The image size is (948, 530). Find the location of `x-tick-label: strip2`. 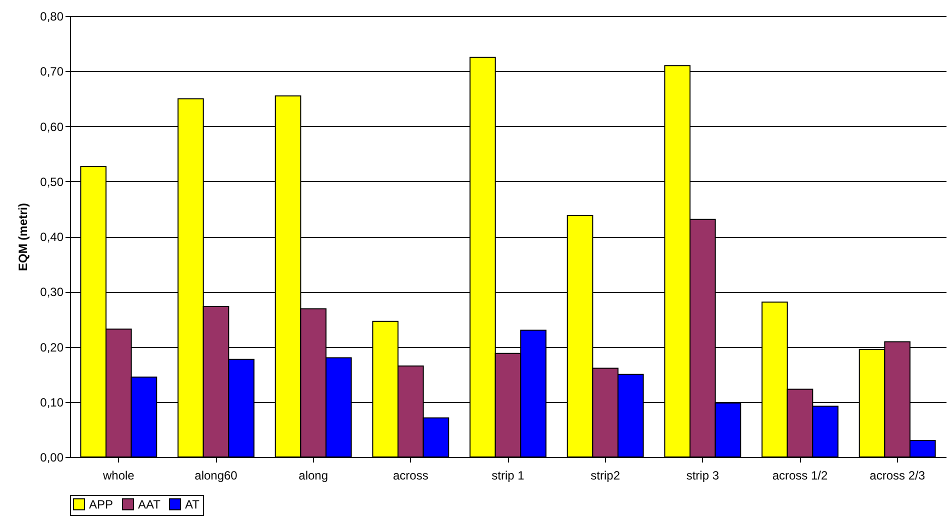

x-tick-label: strip2 is located at coordinates (605, 475).